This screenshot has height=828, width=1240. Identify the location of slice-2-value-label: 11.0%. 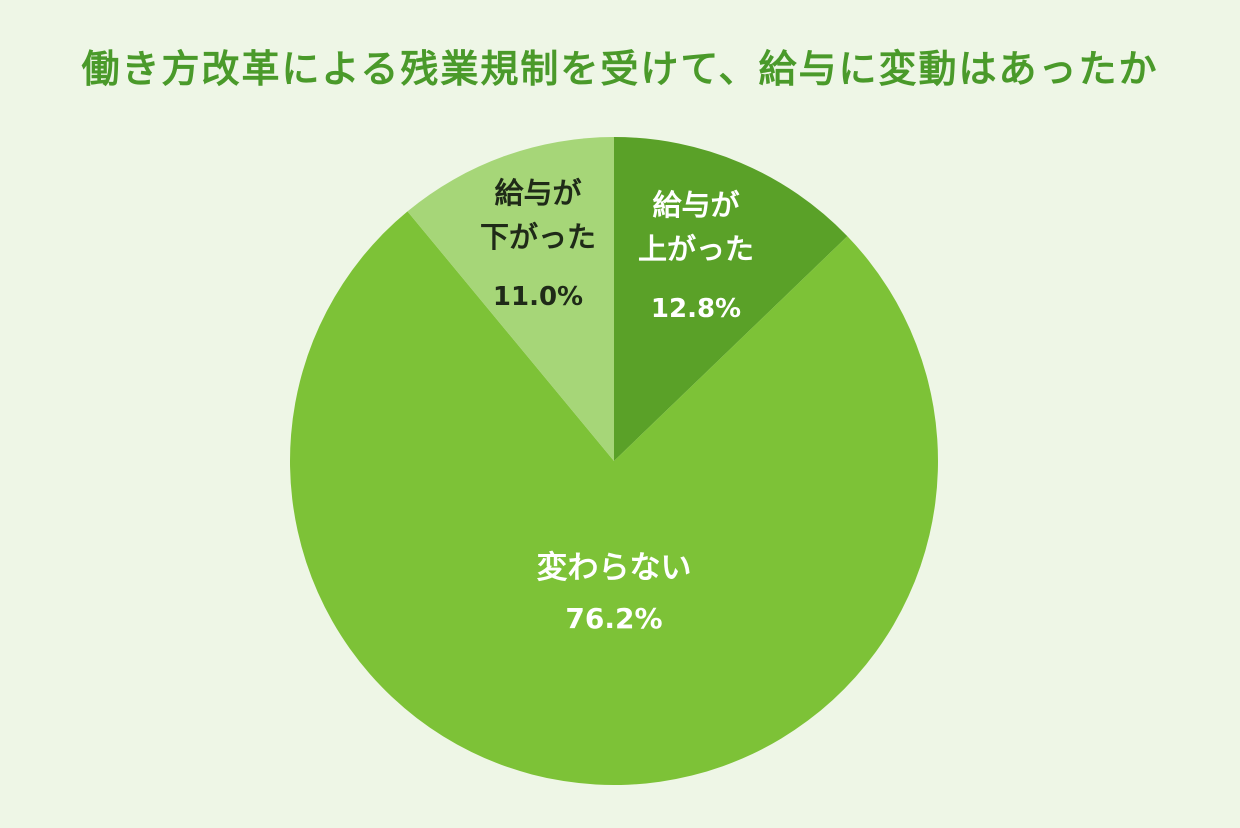
(538, 297).